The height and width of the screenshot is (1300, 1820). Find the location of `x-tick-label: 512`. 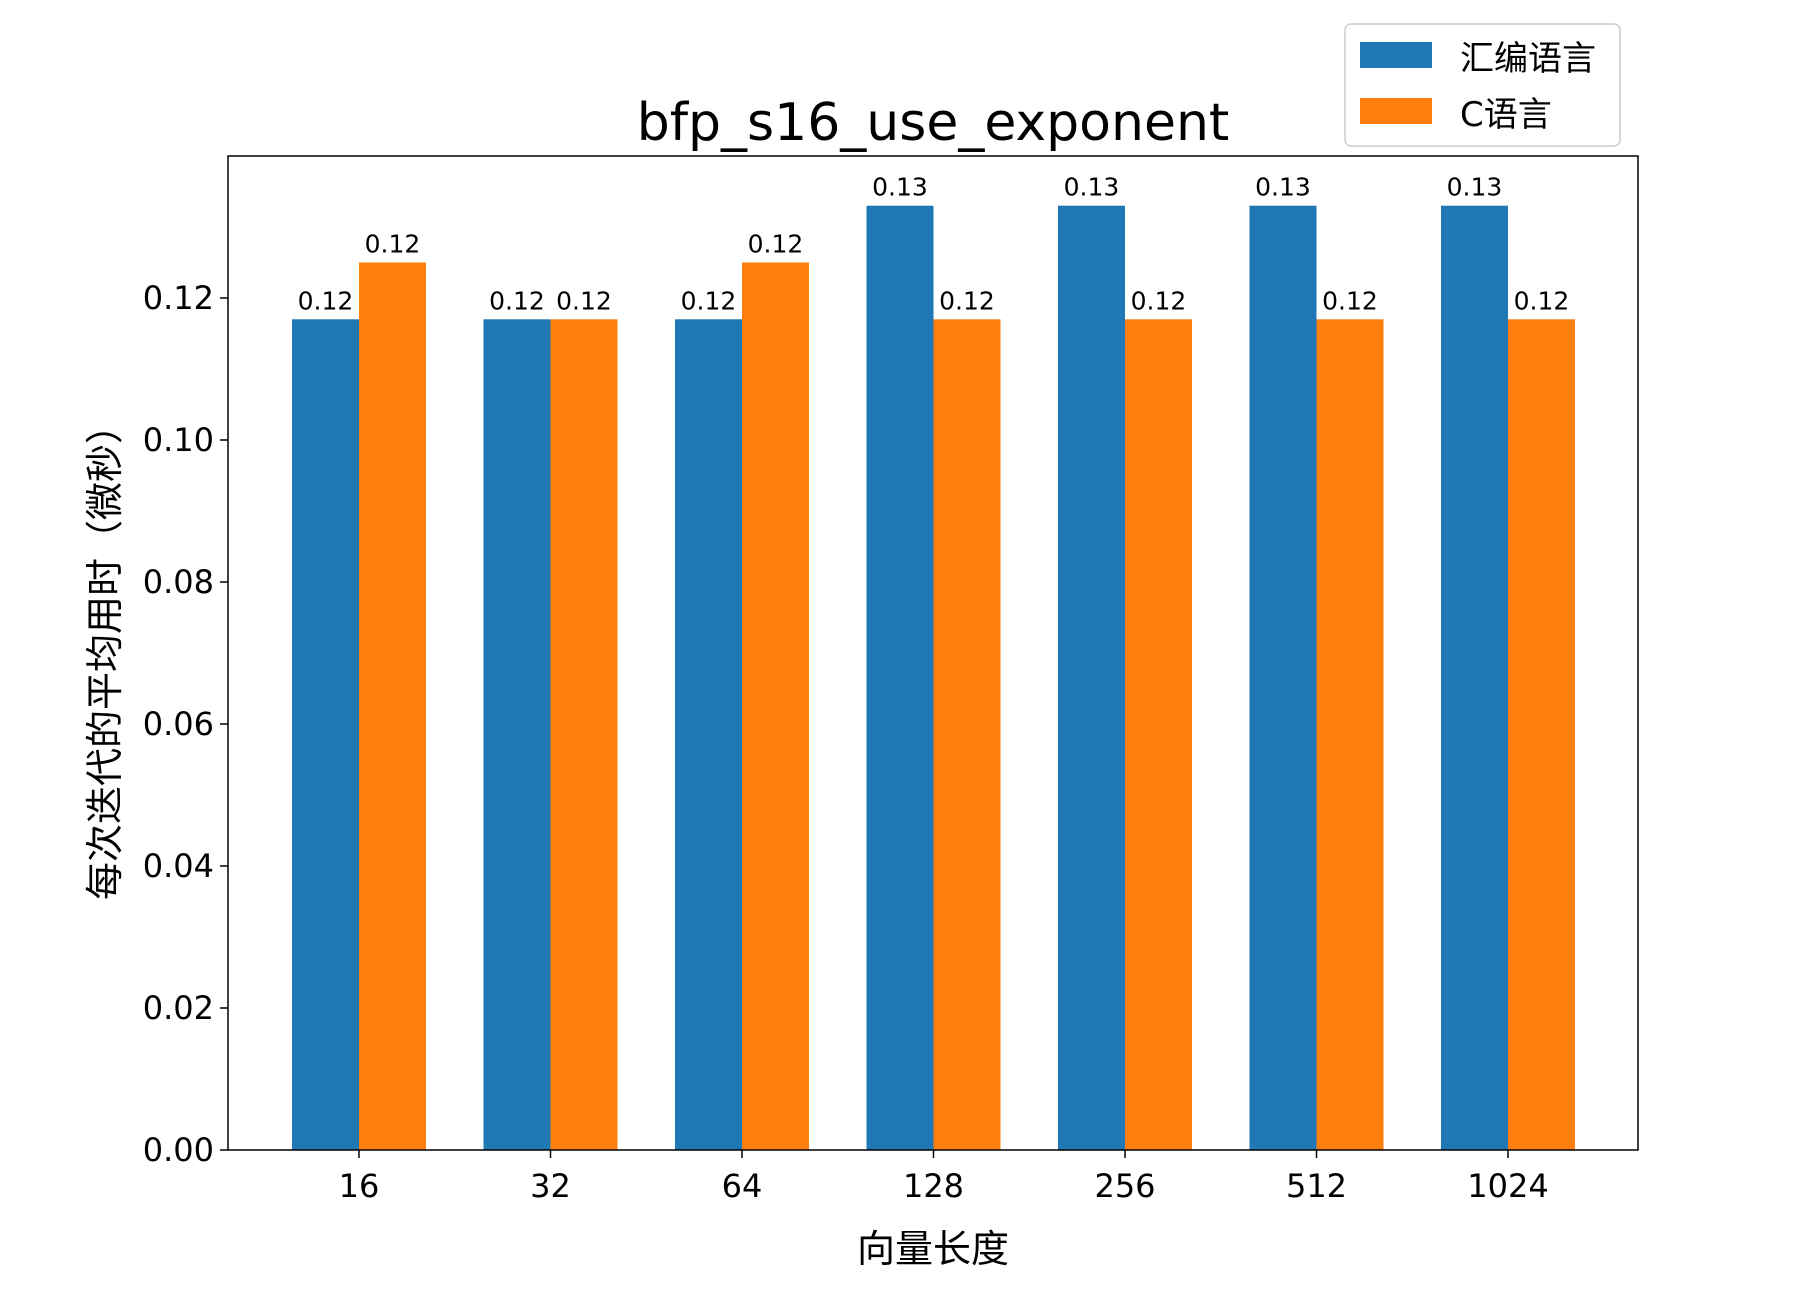

x-tick-label: 512 is located at coordinates (1316, 1186).